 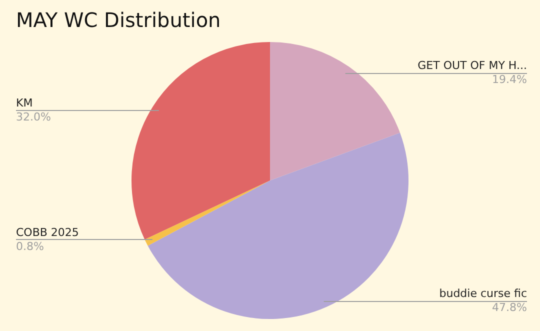 What do you see at coordinates (509, 79) in the screenshot?
I see `data-label: 19.4%` at bounding box center [509, 79].